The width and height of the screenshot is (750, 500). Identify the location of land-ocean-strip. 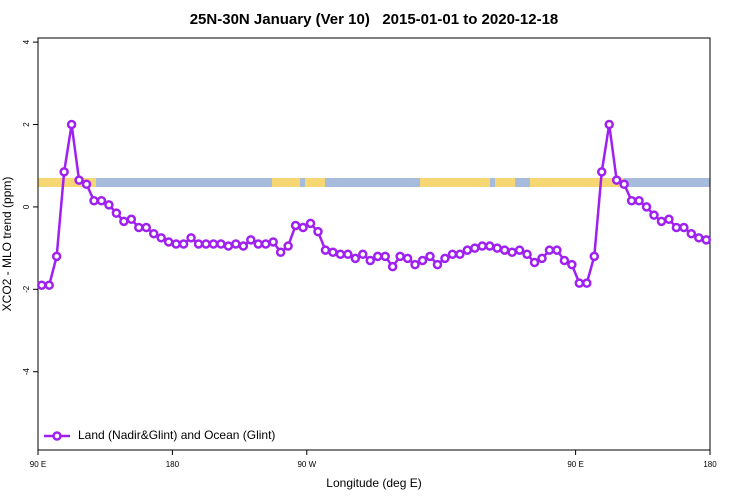
(374, 182).